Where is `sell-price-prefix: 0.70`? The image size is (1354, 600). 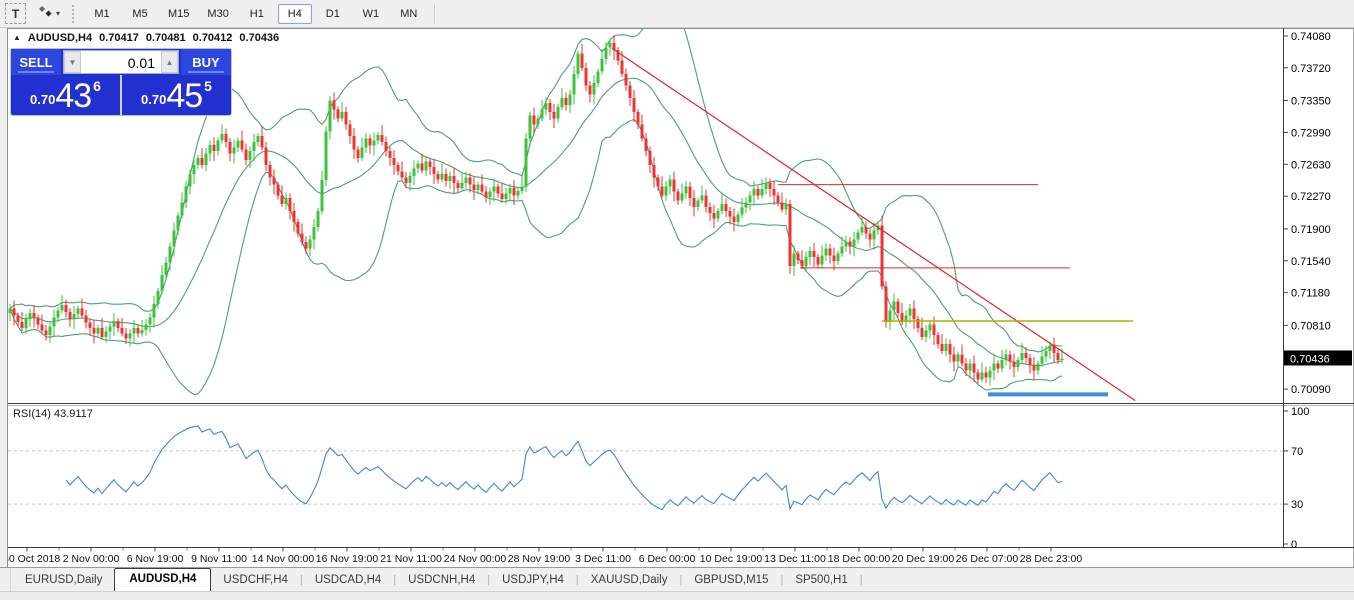
sell-price-prefix: 0.70 is located at coordinates (43, 99).